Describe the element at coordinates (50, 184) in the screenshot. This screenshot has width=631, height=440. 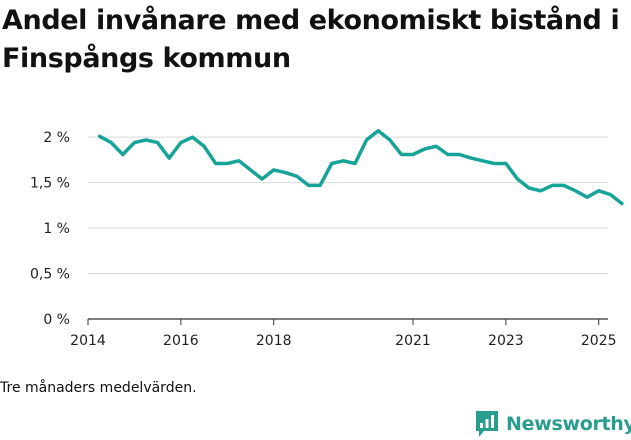
I see `y-tick-label: 1,5 %` at that location.